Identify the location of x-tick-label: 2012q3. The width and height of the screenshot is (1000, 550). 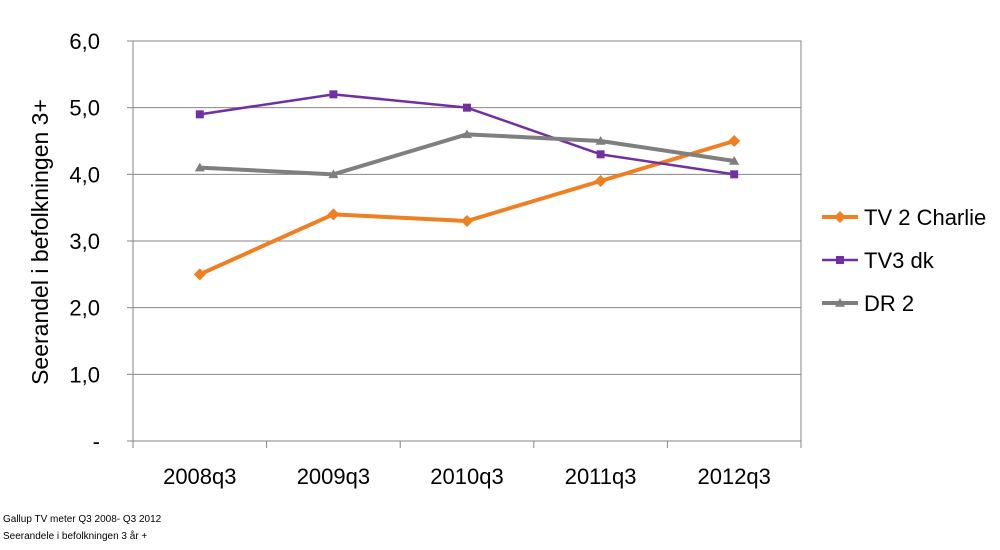
(733, 476).